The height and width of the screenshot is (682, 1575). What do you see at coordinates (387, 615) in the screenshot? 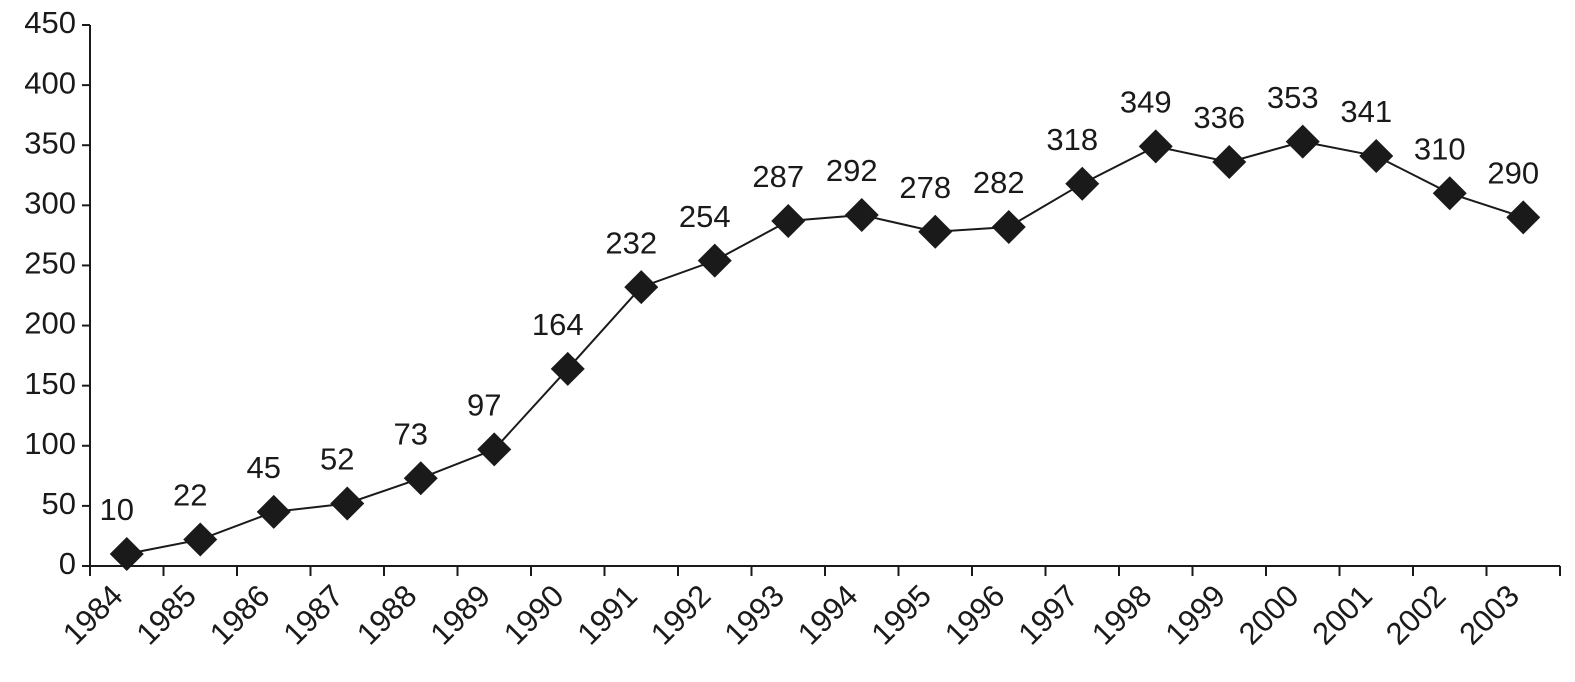
I see `x-tick-label: 1988` at bounding box center [387, 615].